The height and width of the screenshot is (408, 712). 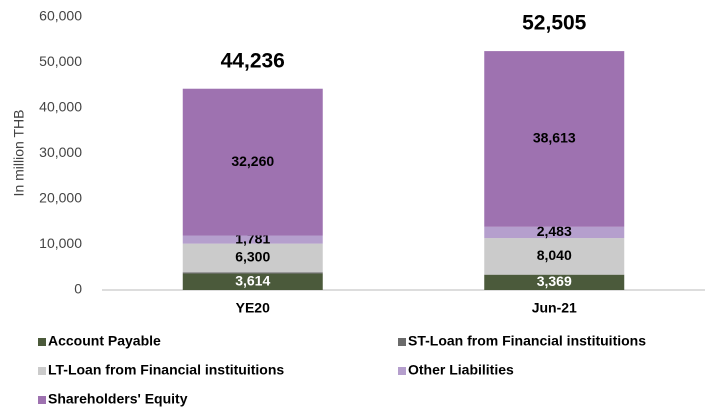 I want to click on data-label: 3,614, so click(x=252, y=280).